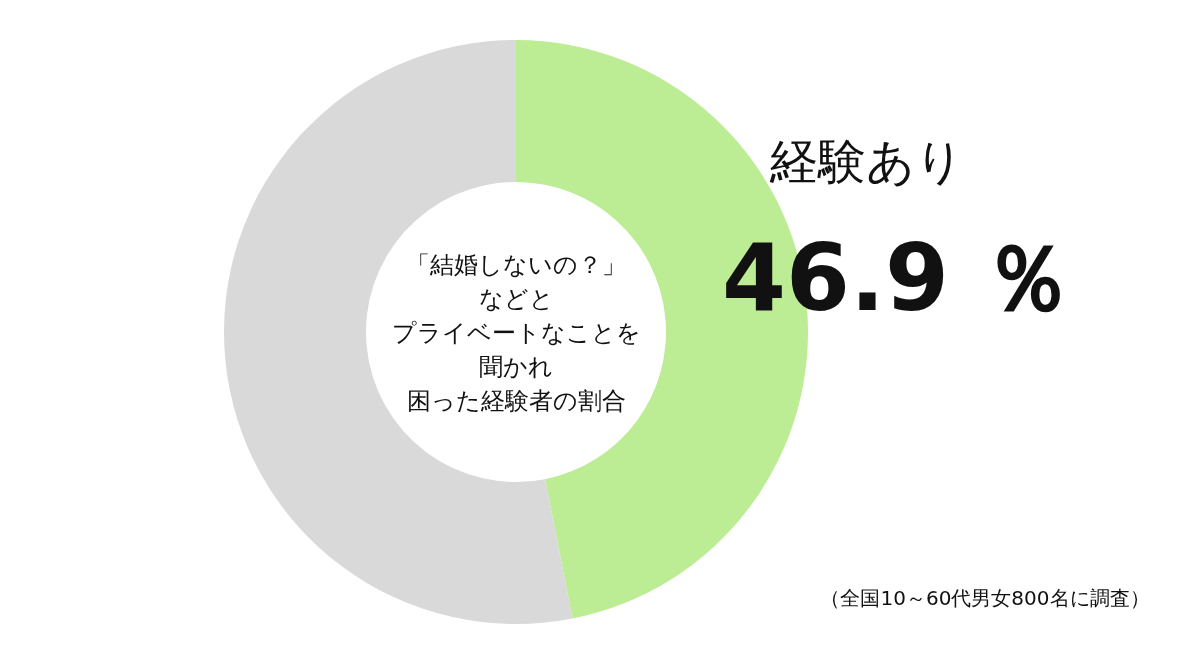 The image size is (1200, 648). Describe the element at coordinates (516, 265) in the screenshot. I see `text: 「結婚しないの？」` at that location.